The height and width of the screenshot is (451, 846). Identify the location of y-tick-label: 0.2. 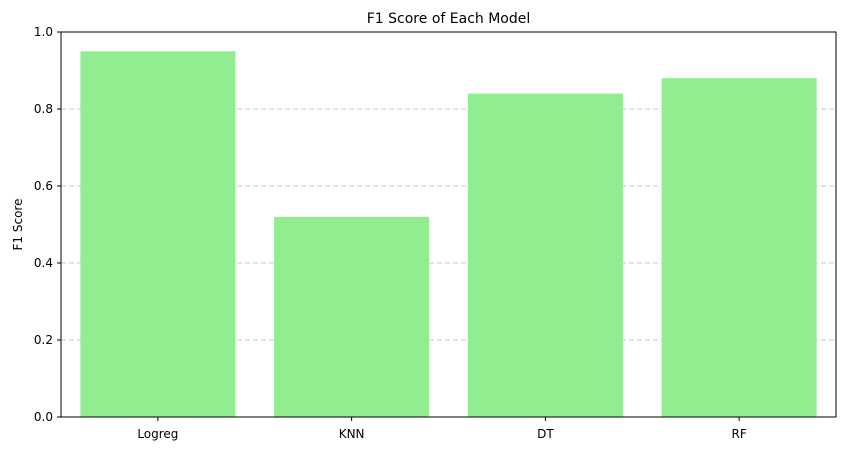
(43, 340).